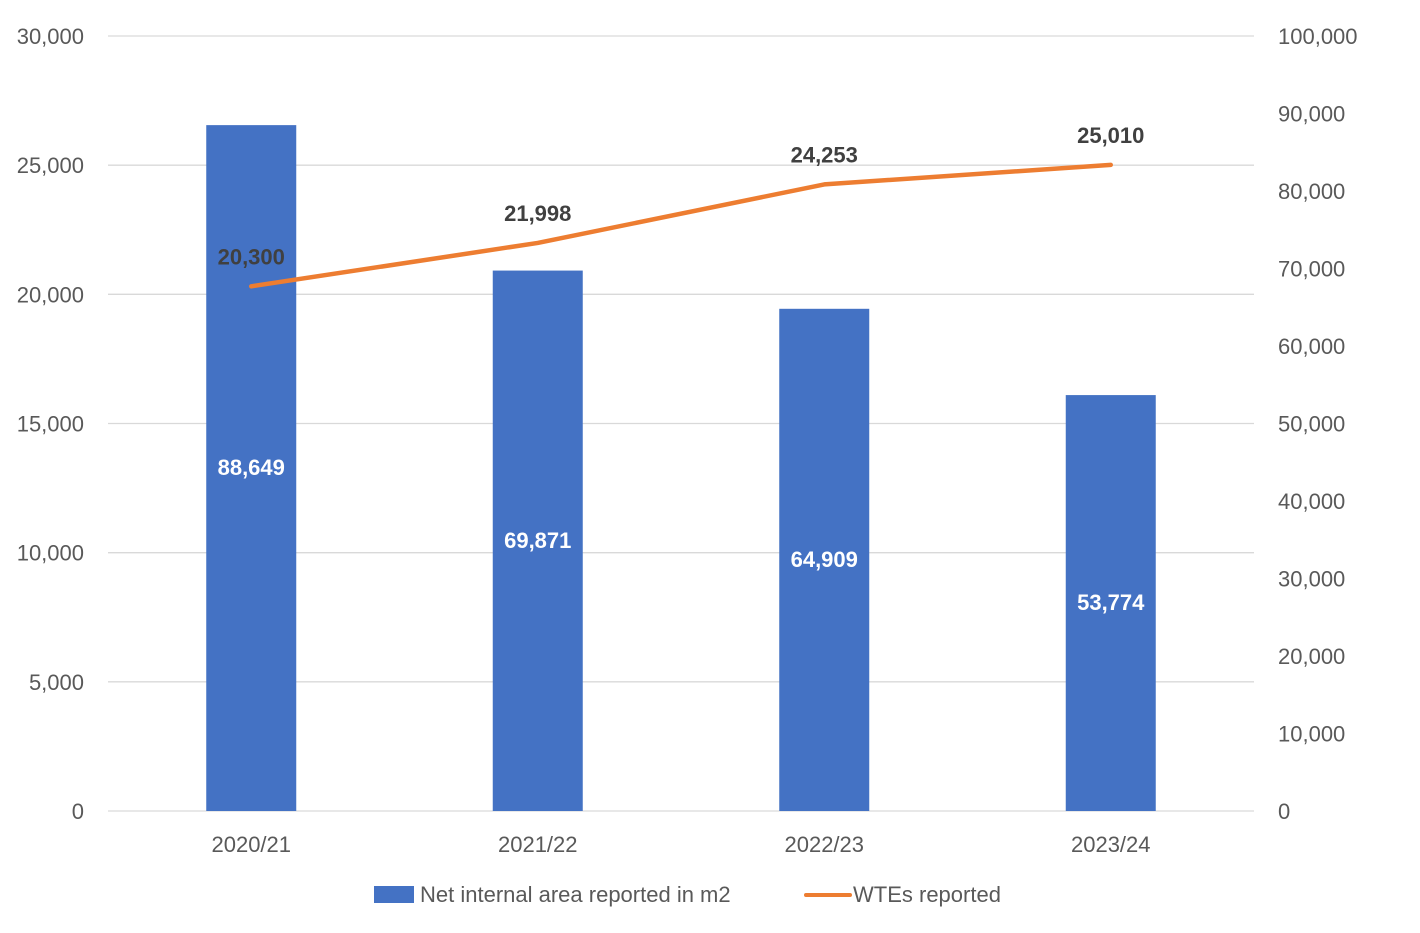 The image size is (1420, 933). I want to click on bar-data-label: 64,909, so click(824, 559).